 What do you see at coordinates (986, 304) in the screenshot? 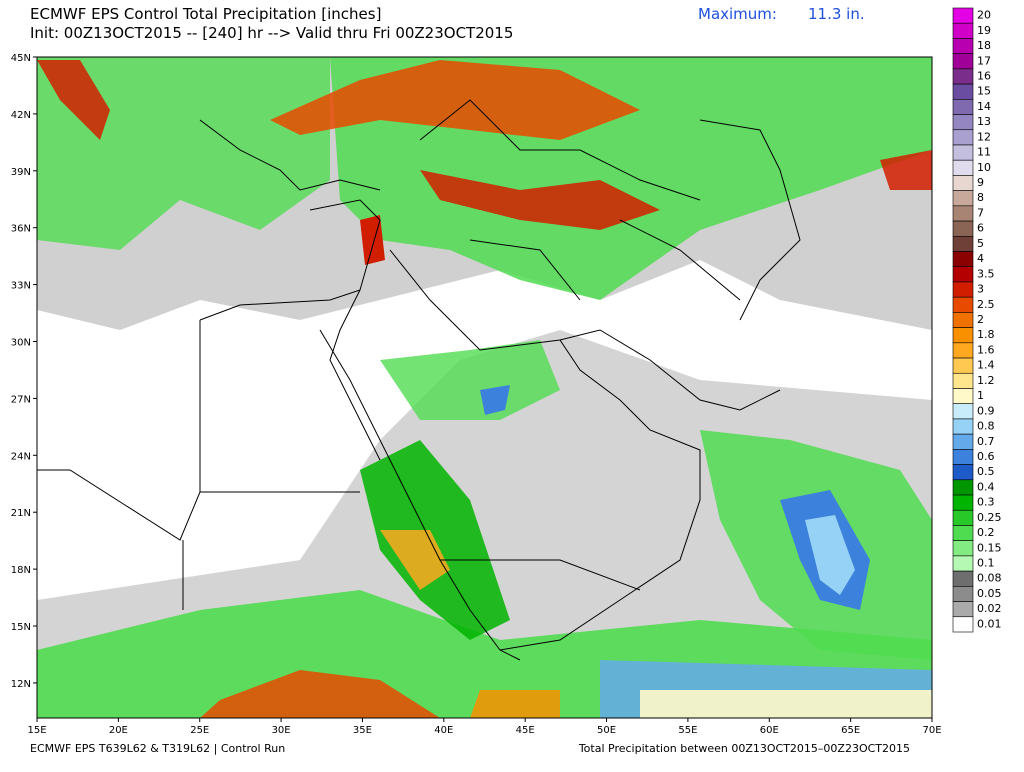
I see `legend-label: 2.5` at bounding box center [986, 304].